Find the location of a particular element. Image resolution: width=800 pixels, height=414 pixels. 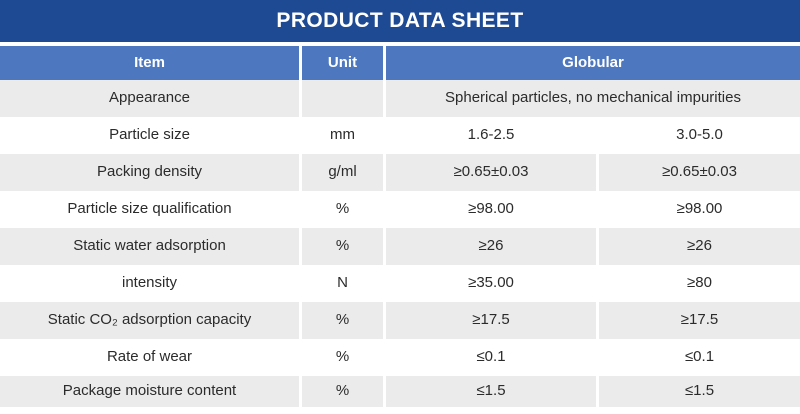

item-label: Static water adsorption is located at coordinates (151, 246).